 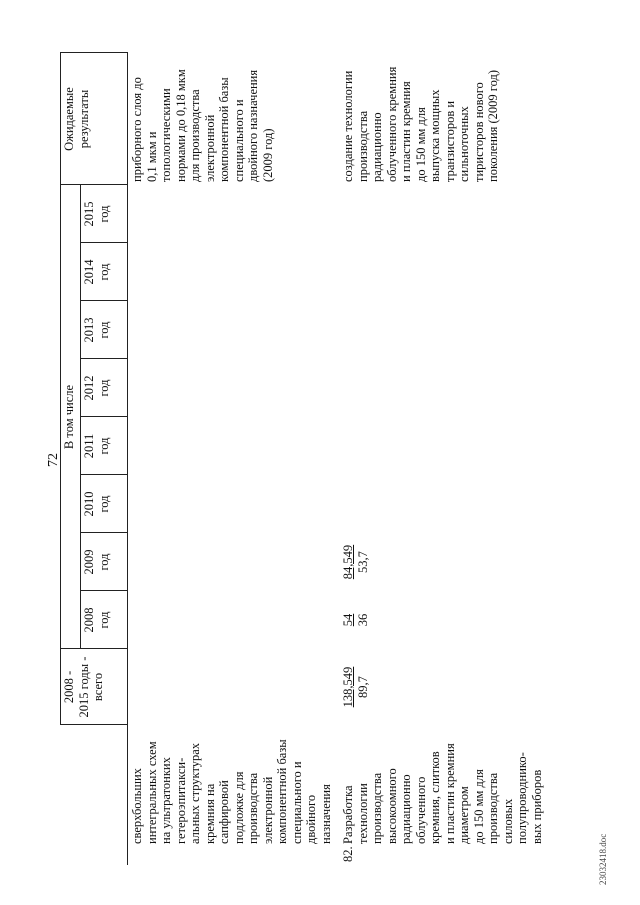 I want to click on header-cell: В том числе, so click(x=70, y=417).